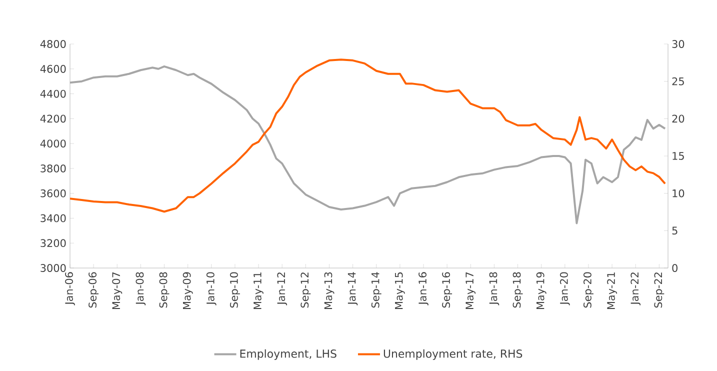  I want to click on x-tick-label: May-19, so click(541, 291).